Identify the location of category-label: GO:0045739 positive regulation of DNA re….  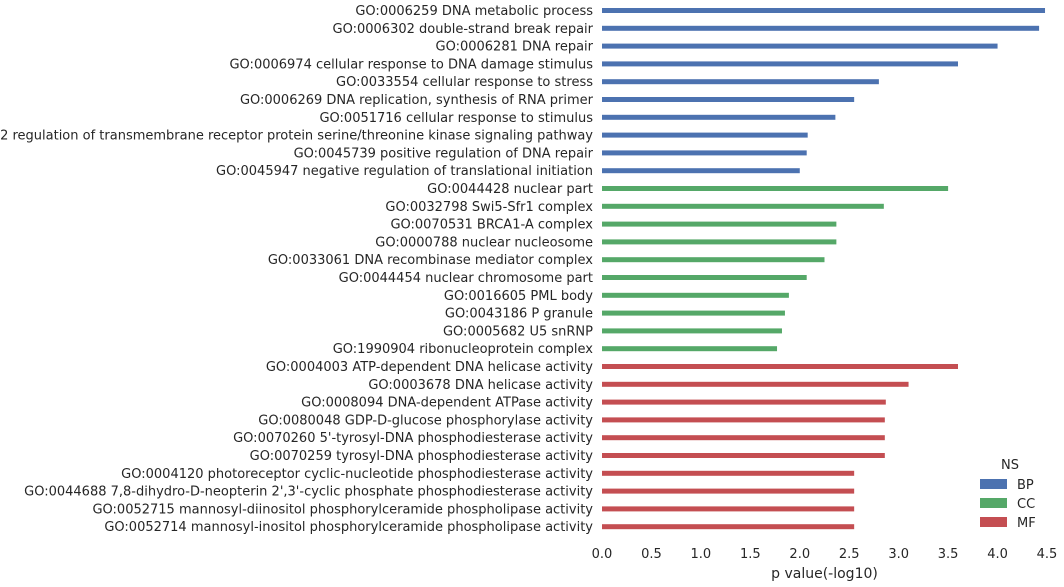
(444, 153).